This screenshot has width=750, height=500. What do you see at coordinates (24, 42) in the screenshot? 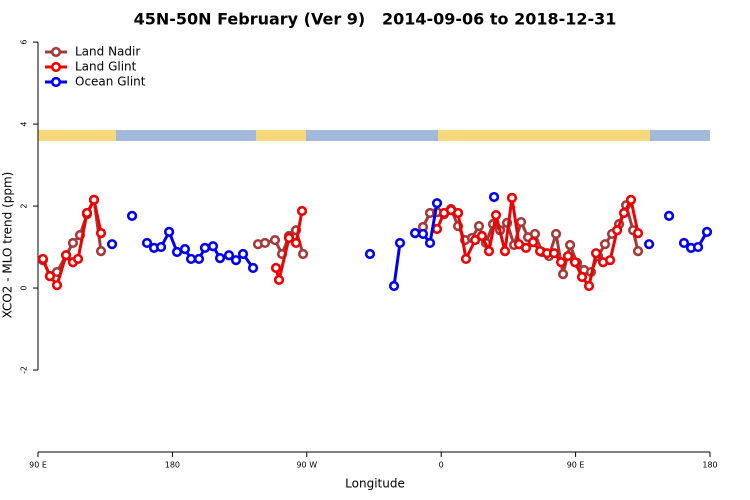
I see `y-tick-label: 6` at bounding box center [24, 42].